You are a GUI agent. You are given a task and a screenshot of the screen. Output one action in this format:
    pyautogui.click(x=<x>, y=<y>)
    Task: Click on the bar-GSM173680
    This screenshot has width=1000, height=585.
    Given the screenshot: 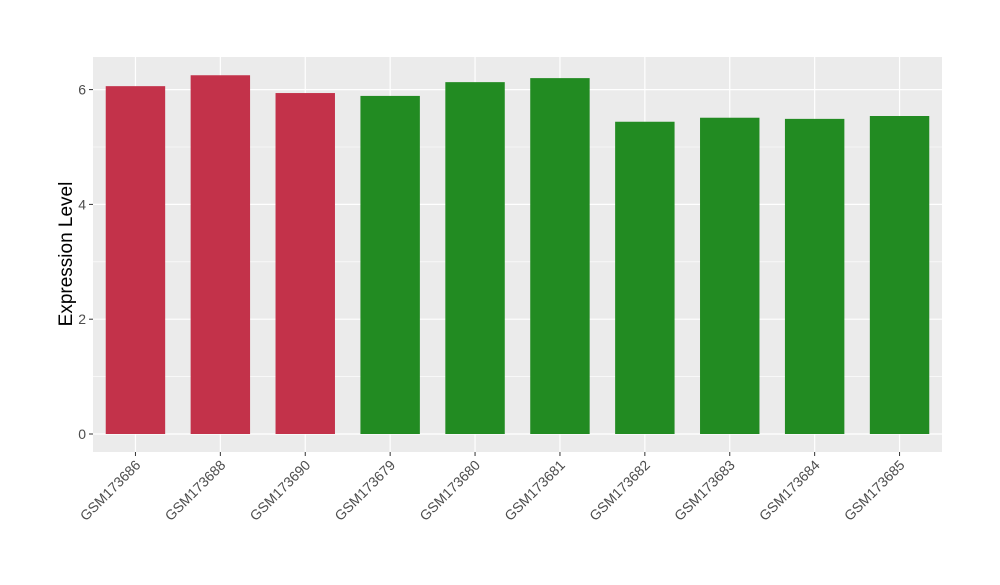 What is the action you would take?
    pyautogui.click(x=475, y=258)
    